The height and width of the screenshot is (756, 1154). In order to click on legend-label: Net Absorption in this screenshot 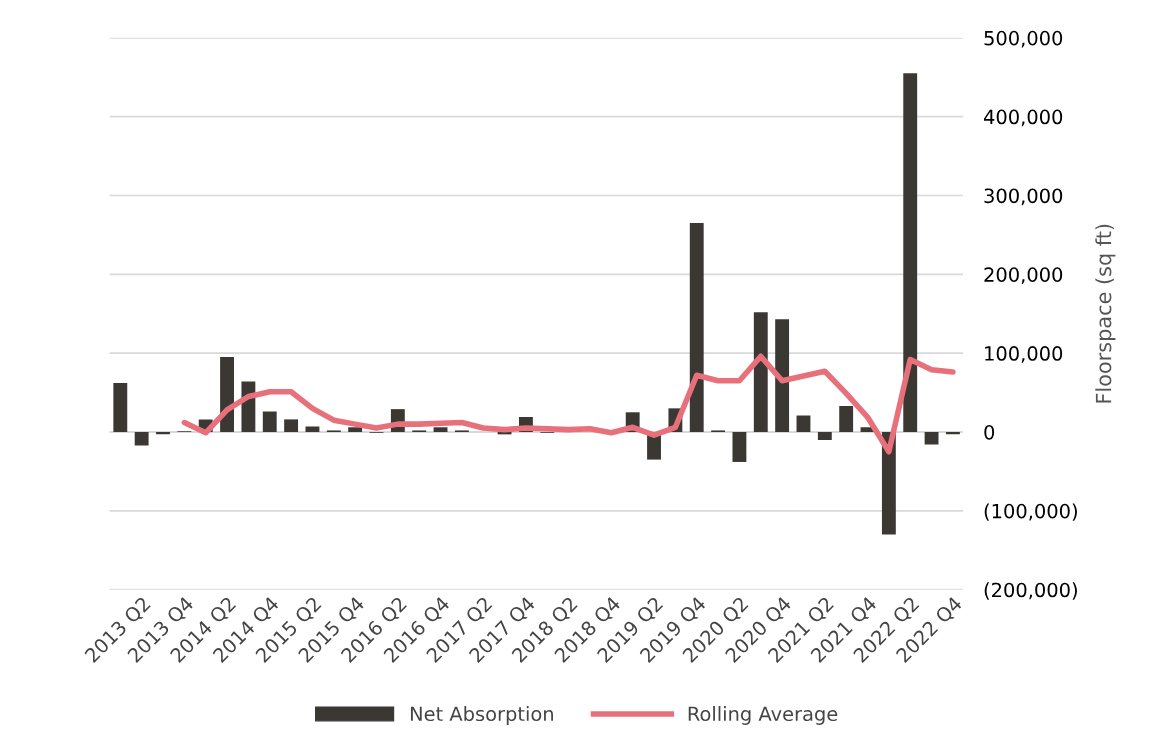, I will do `click(481, 715)`.